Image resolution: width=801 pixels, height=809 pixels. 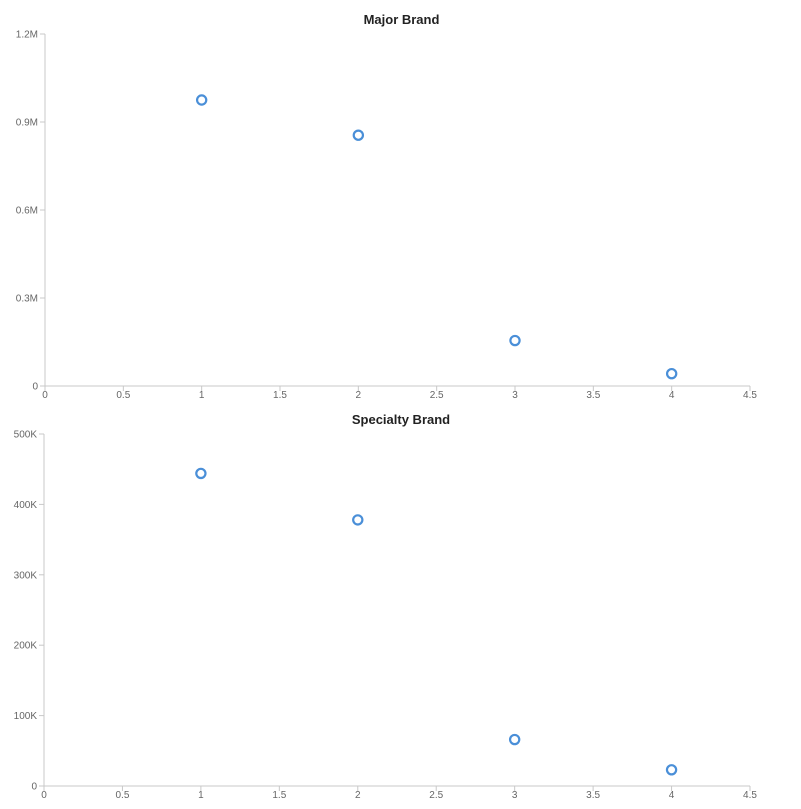 What do you see at coordinates (402, 19) in the screenshot?
I see `chart-title: Major Brand` at bounding box center [402, 19].